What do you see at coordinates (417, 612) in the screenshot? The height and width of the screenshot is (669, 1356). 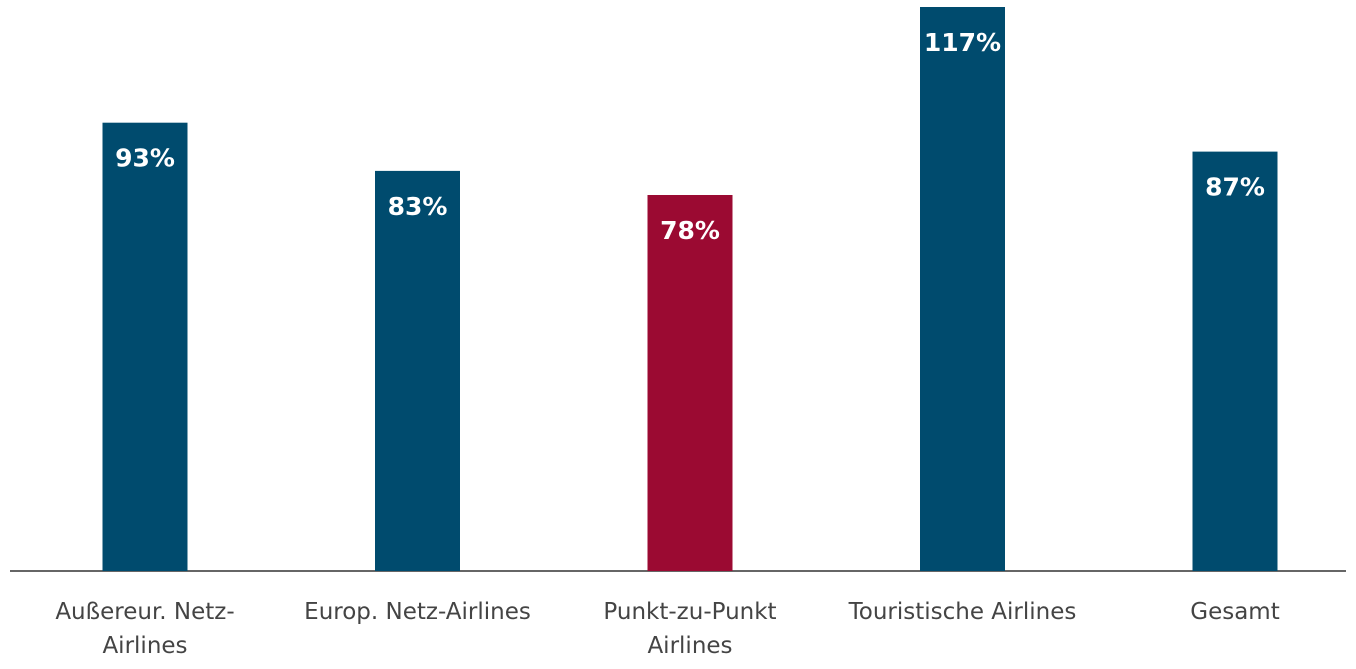 I see `x-tick-label: Europ. Netz-Airlines` at bounding box center [417, 612].